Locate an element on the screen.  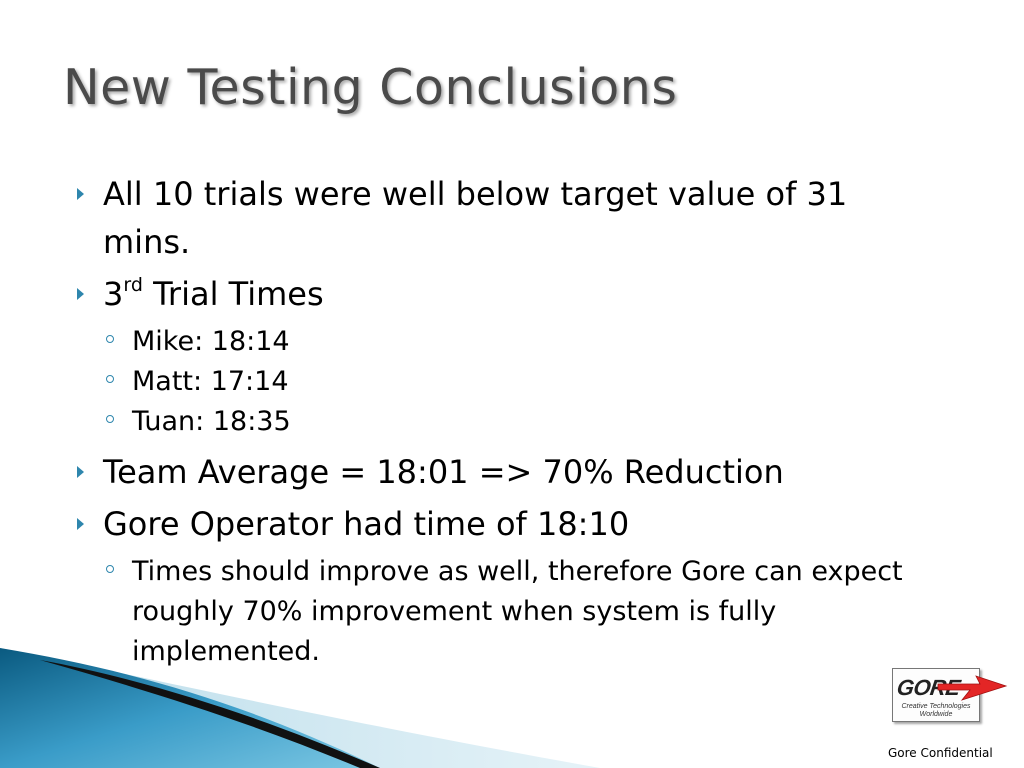
team-average-text: Team Average = 18:01 => 70% Reduction is located at coordinates (443, 472).